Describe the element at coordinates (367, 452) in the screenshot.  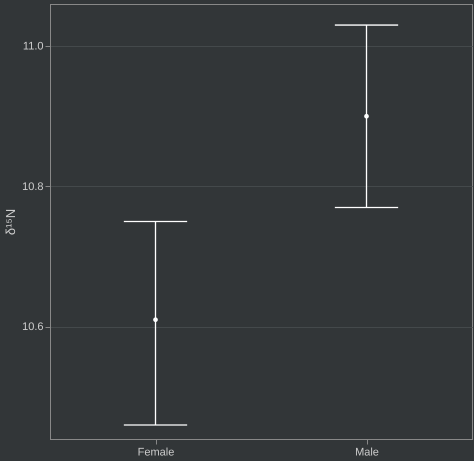
I see `x-tick-label: Male` at that location.